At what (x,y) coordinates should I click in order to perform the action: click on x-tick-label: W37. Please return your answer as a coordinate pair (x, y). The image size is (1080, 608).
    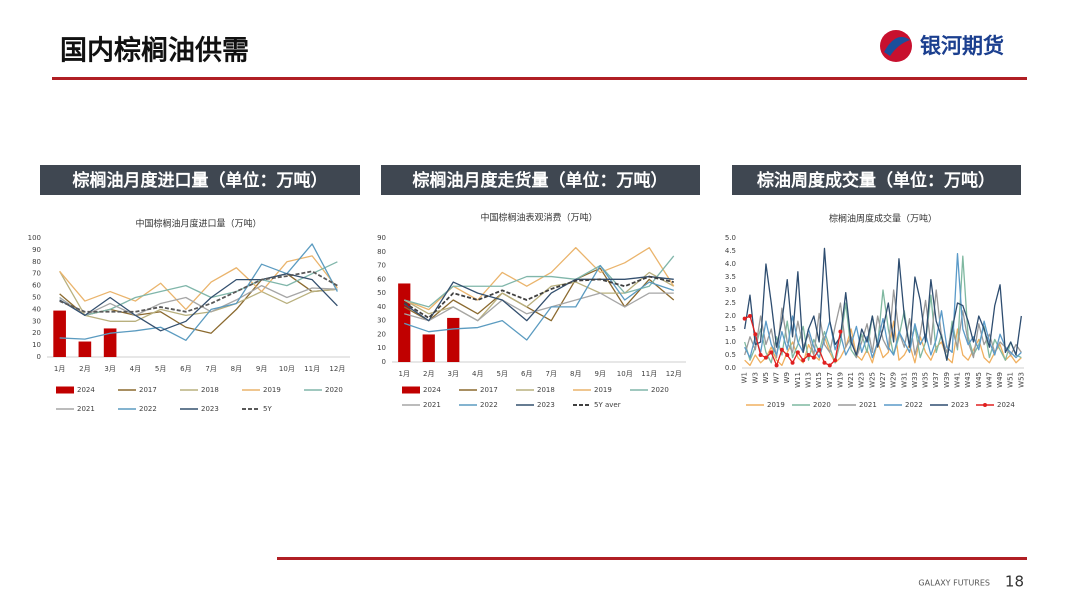
    Looking at the image, I should click on (936, 380).